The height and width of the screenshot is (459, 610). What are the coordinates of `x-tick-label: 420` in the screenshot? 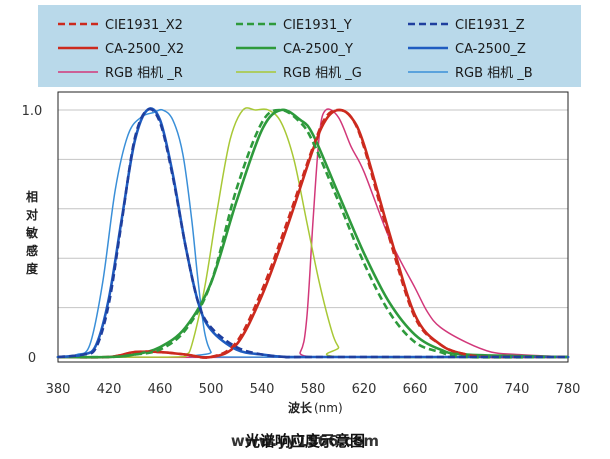 It's located at (109, 389).